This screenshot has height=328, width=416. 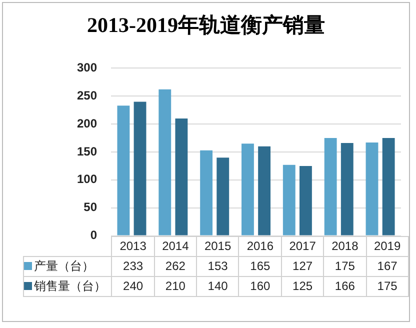 What do you see at coordinates (206, 25) in the screenshot?
I see `chart-title: 2013-2019年轨道衡产销量` at bounding box center [206, 25].